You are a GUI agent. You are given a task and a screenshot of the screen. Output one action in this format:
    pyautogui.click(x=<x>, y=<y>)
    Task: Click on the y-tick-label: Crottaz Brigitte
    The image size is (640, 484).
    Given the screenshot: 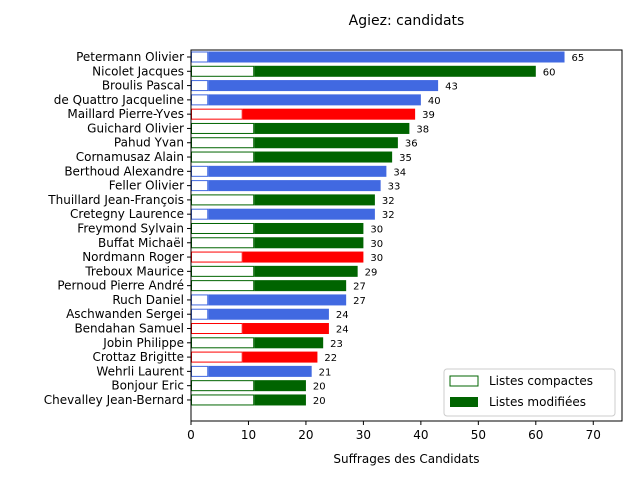 What is the action you would take?
    pyautogui.click(x=138, y=357)
    